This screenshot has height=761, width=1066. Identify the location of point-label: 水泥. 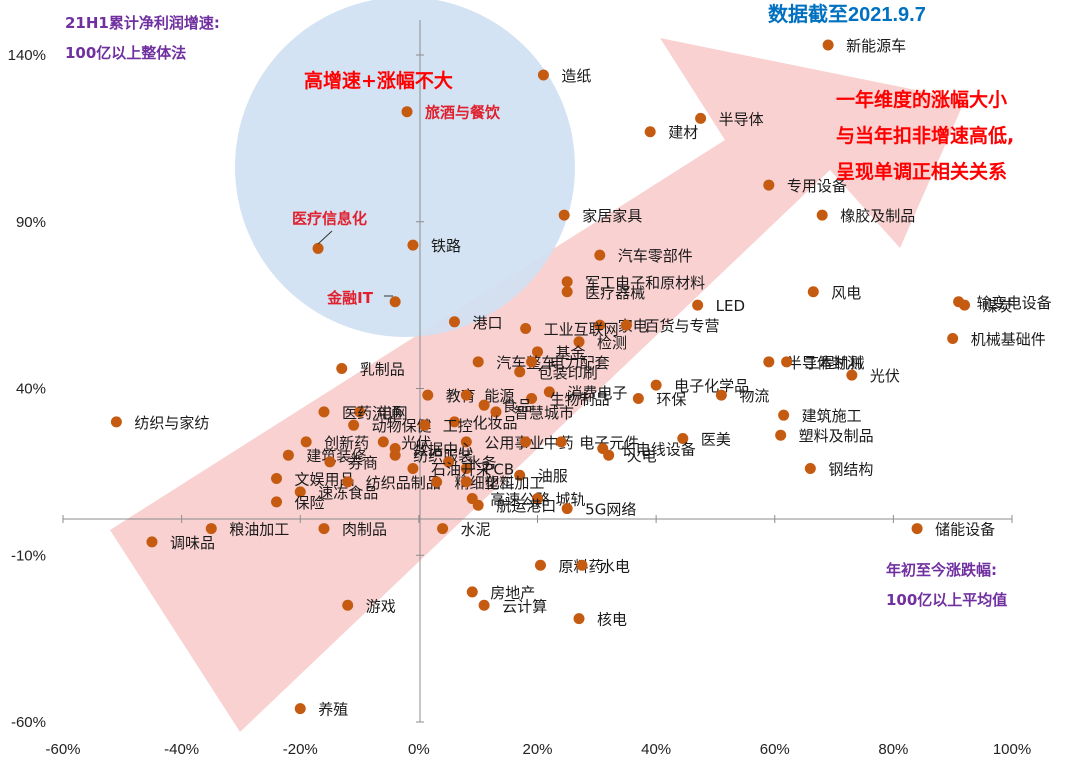
(476, 530).